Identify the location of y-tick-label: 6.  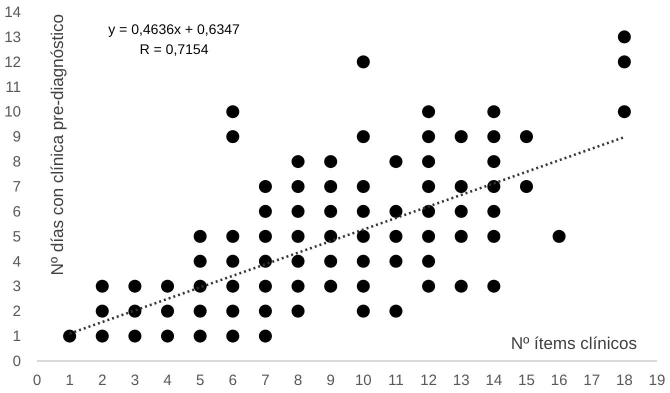
(16, 211).